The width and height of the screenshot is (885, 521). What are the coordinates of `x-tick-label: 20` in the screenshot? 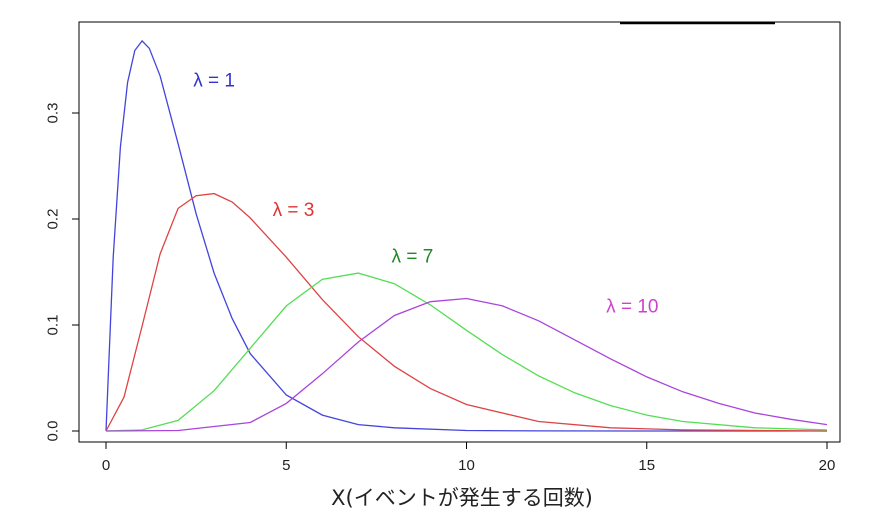 It's located at (827, 465).